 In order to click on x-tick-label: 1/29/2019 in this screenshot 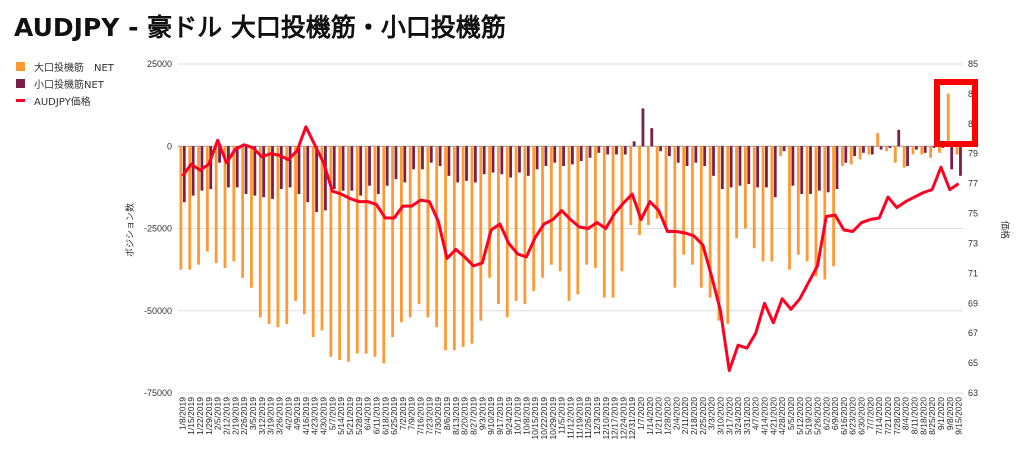, I will do `click(209, 416)`.